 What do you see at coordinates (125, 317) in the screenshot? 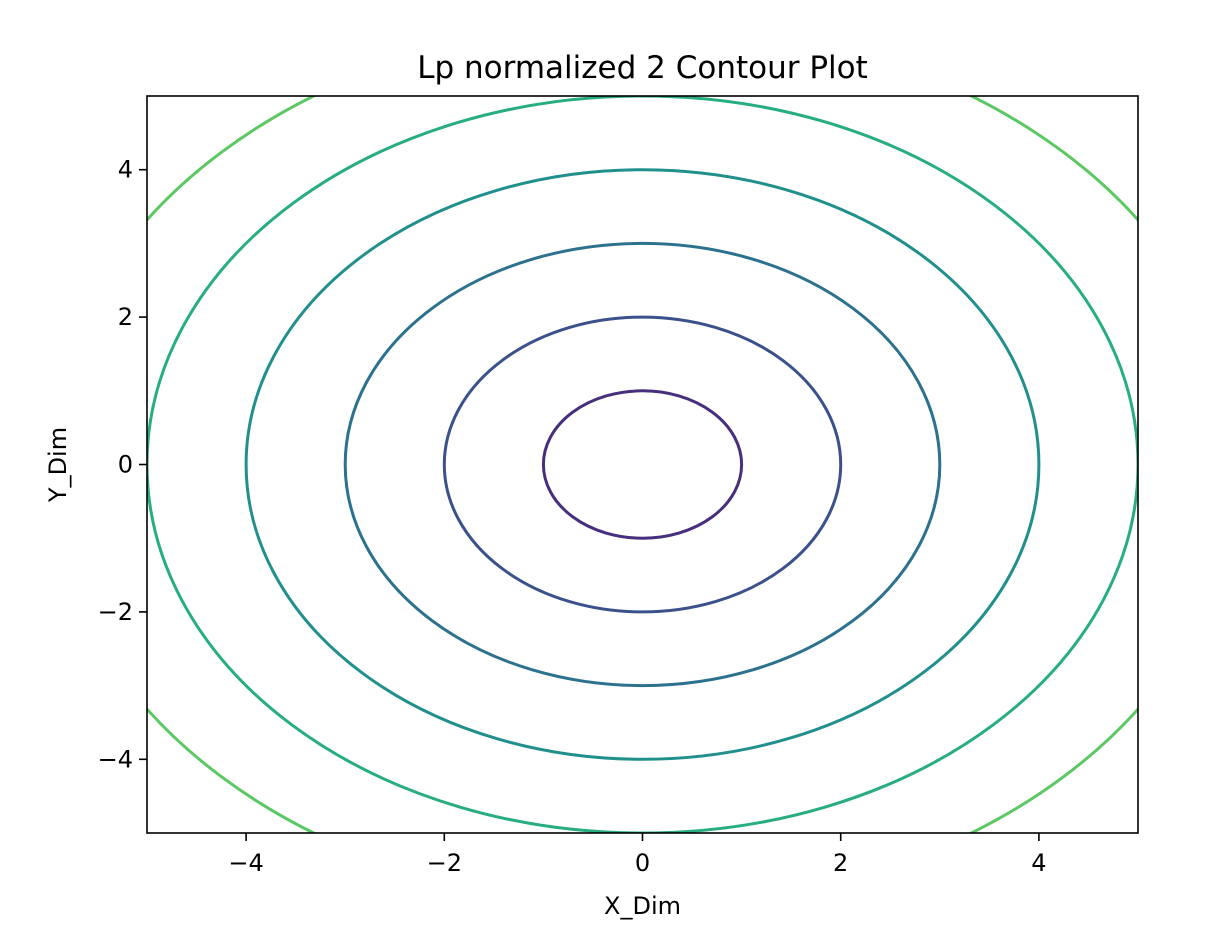
I see `y-tick-label: 2` at bounding box center [125, 317].